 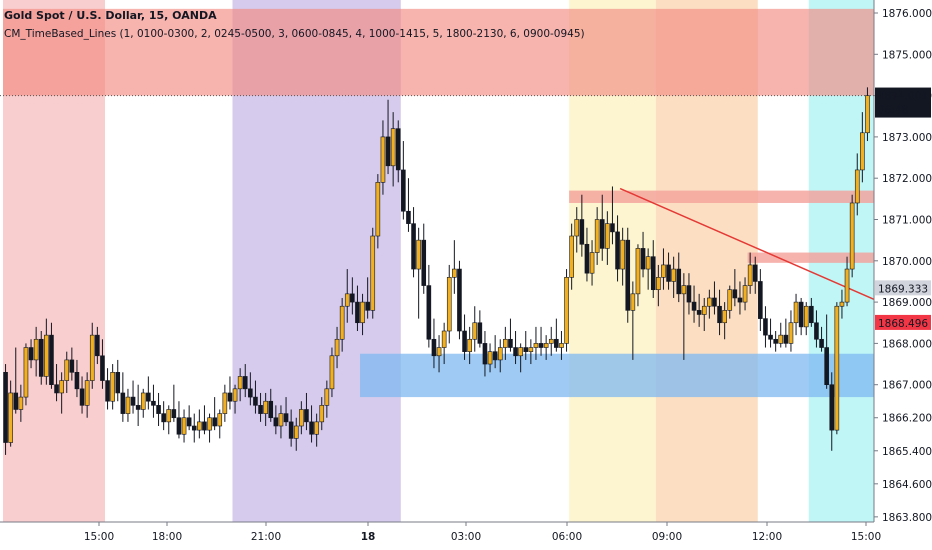 What do you see at coordinates (617, 375) in the screenshot?
I see `zone-demand` at bounding box center [617, 375].